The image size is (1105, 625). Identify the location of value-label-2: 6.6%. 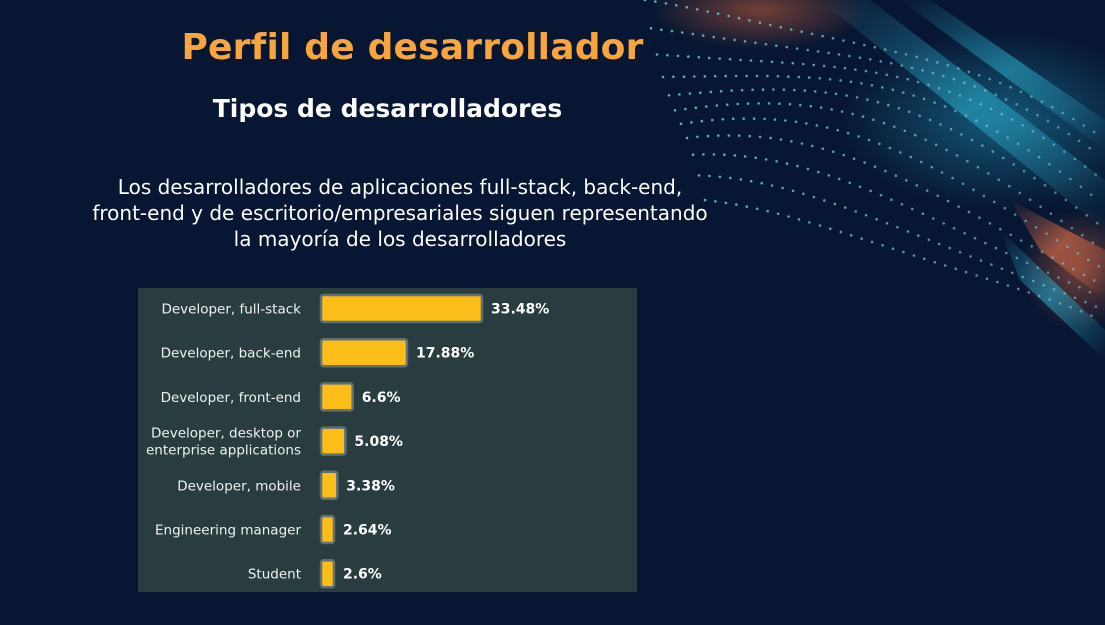
(381, 398).